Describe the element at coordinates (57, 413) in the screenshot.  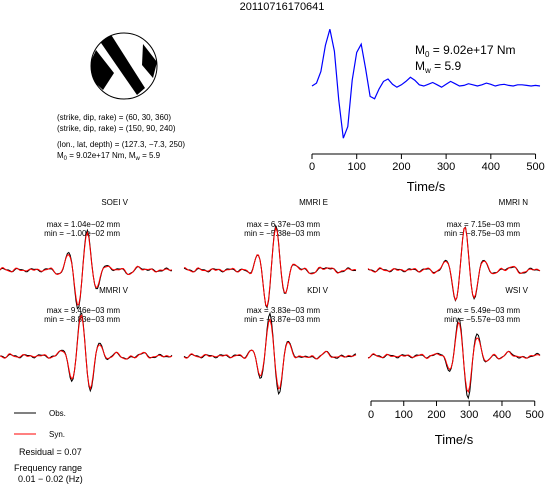
I see `legend-obs-label: Obs.` at that location.